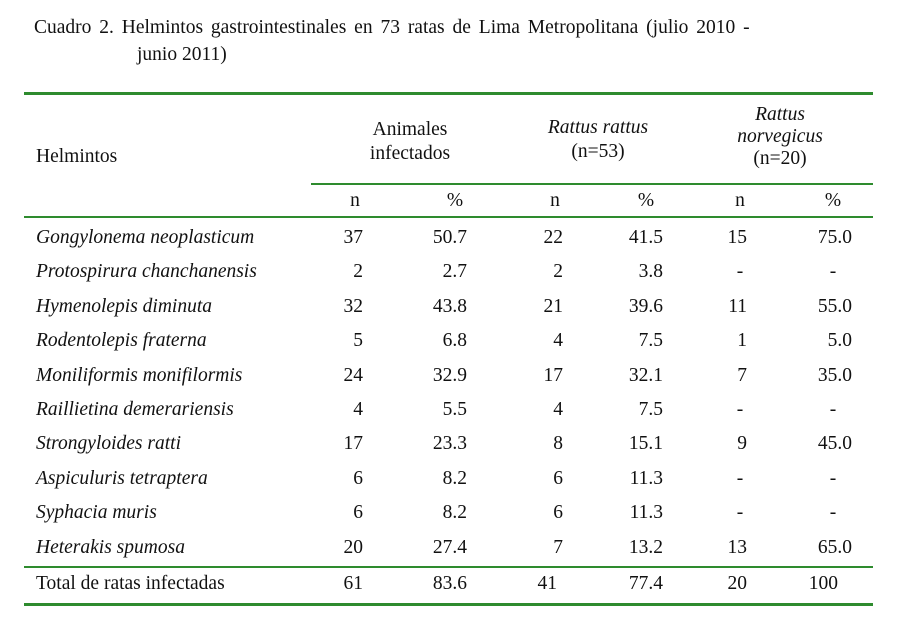 The image size is (918, 634). What do you see at coordinates (547, 583) in the screenshot?
I see `total-cell: 41` at bounding box center [547, 583].